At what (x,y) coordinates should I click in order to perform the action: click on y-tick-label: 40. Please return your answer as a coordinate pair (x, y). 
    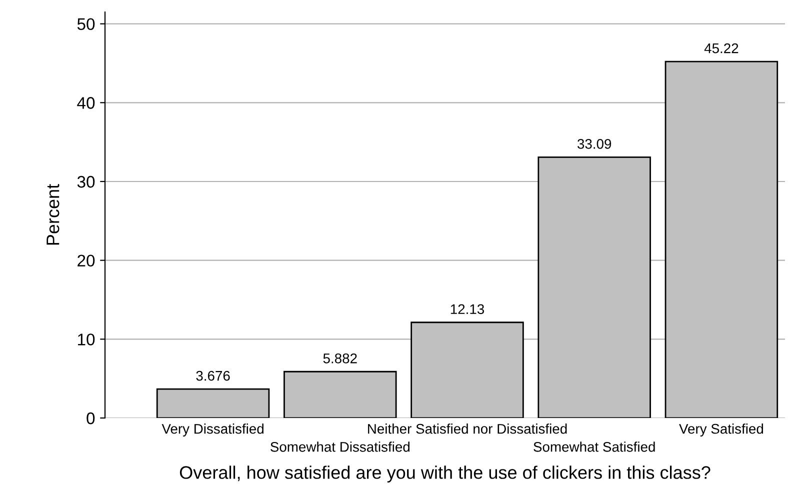
    Looking at the image, I should click on (86, 103).